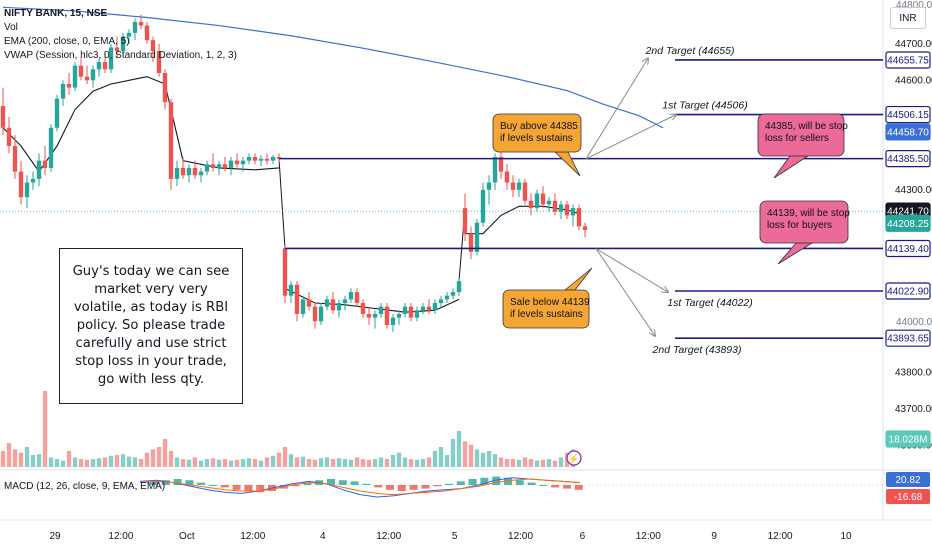 The height and width of the screenshot is (555, 932). Describe the element at coordinates (908, 18) in the screenshot. I see `currency-button: INR` at that location.